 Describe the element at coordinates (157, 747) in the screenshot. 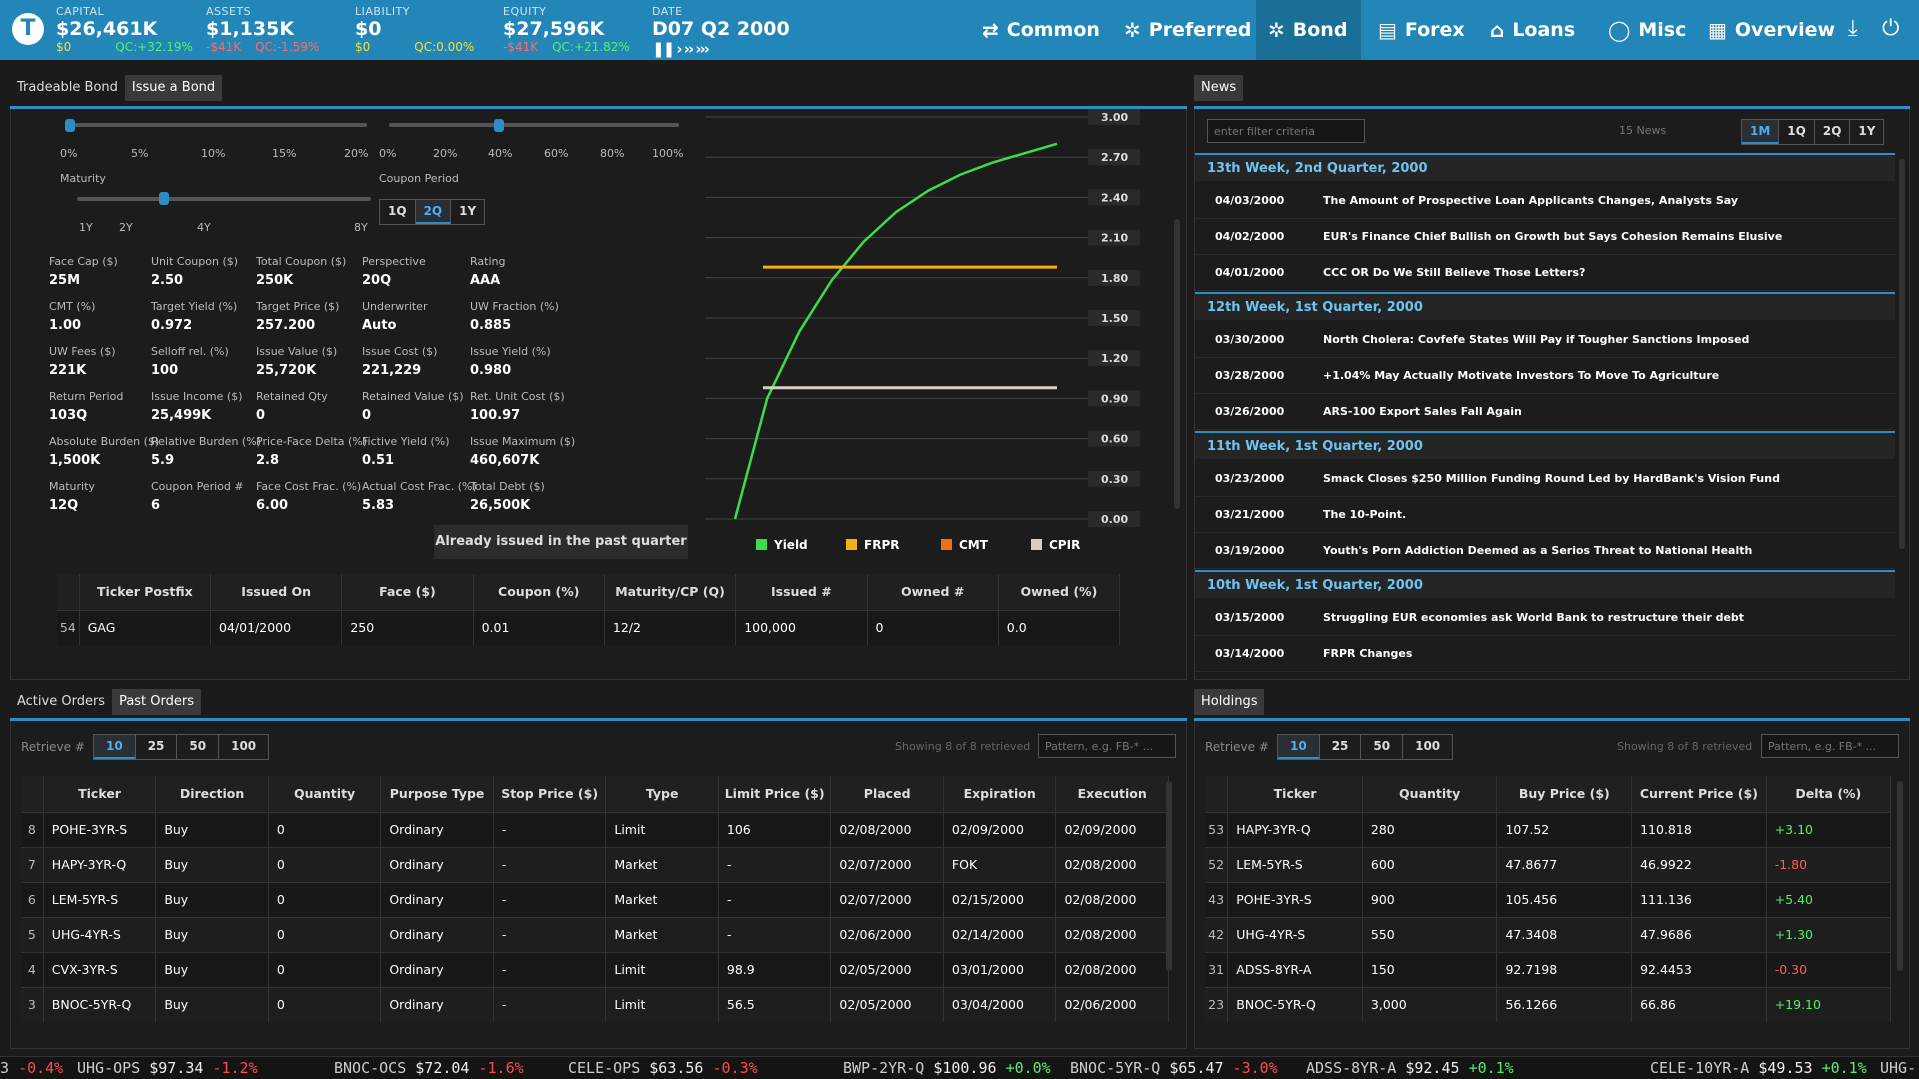

I see `orders-retrieve-25: 25` at that location.